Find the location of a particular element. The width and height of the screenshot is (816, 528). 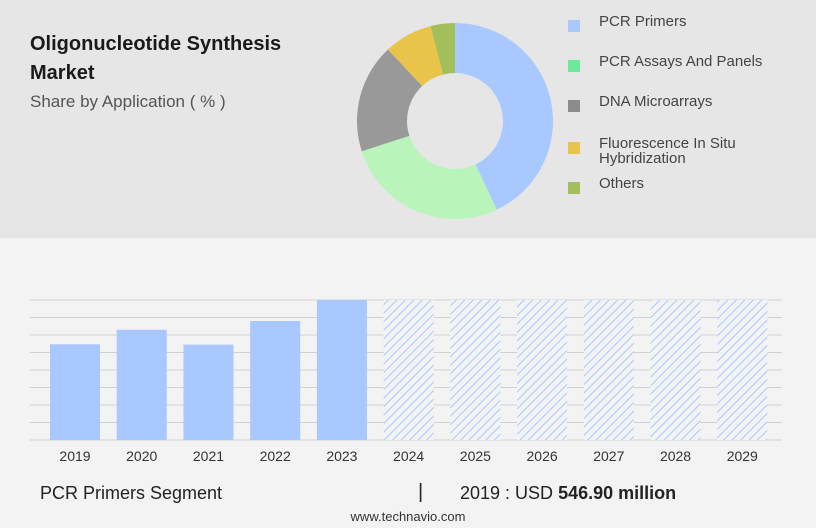

forecast-bar-2024 is located at coordinates (408, 370).